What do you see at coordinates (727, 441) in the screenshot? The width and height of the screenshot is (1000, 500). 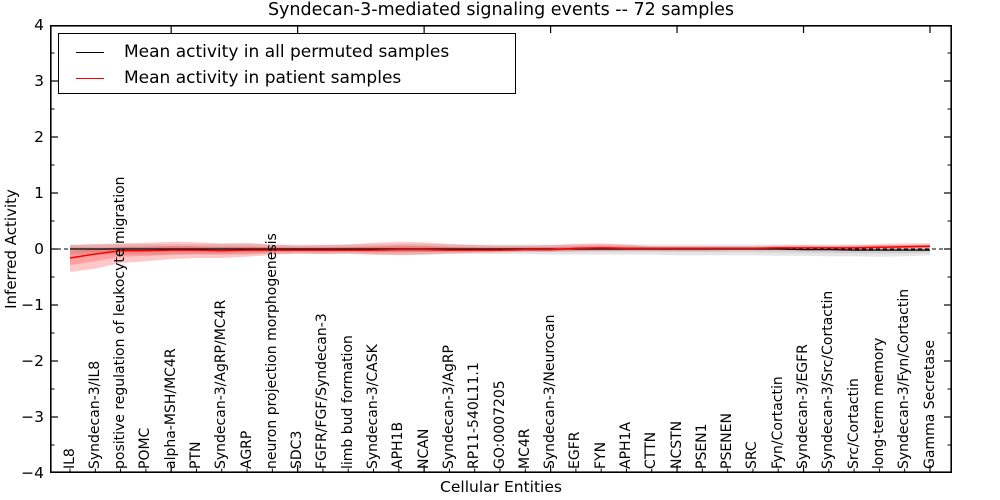 I see `x-tick-label: PSENEN` at bounding box center [727, 441].